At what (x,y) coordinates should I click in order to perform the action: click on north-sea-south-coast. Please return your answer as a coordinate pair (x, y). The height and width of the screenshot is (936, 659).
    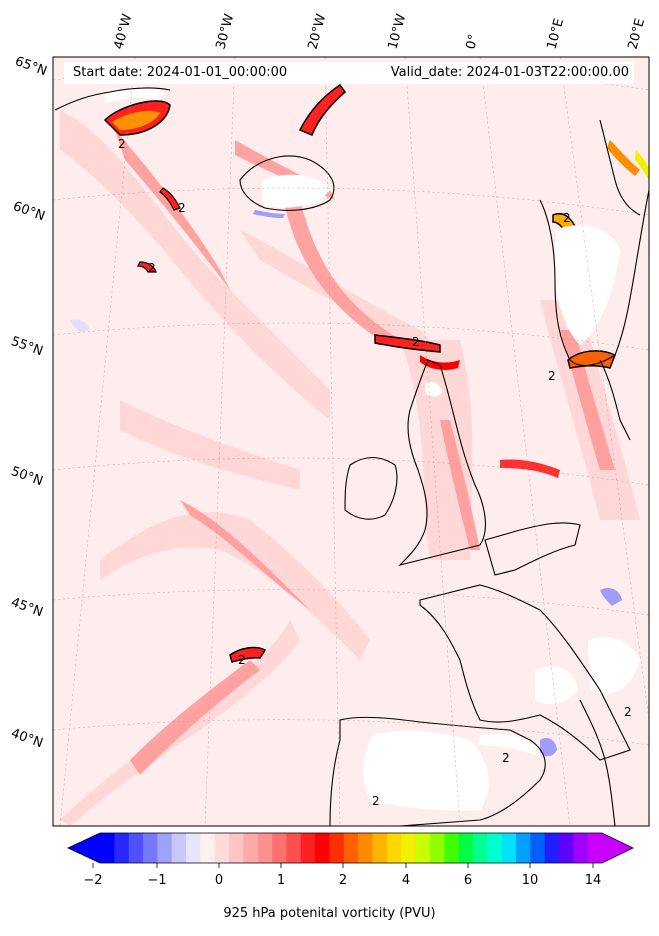
    Looking at the image, I should click on (532, 549).